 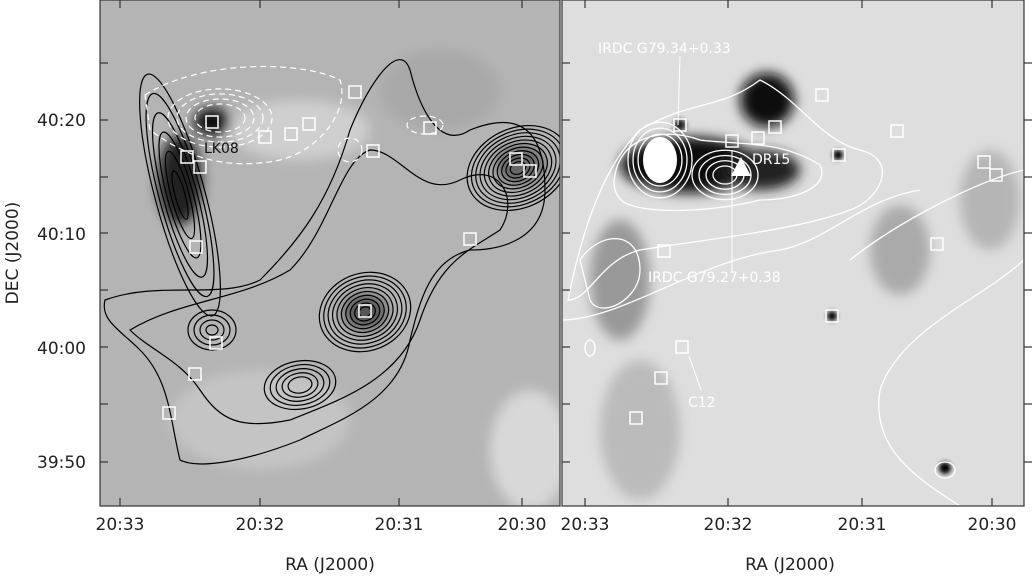 What do you see at coordinates (862, 525) in the screenshot?
I see `right-x-tick-label: 20:31` at bounding box center [862, 525].